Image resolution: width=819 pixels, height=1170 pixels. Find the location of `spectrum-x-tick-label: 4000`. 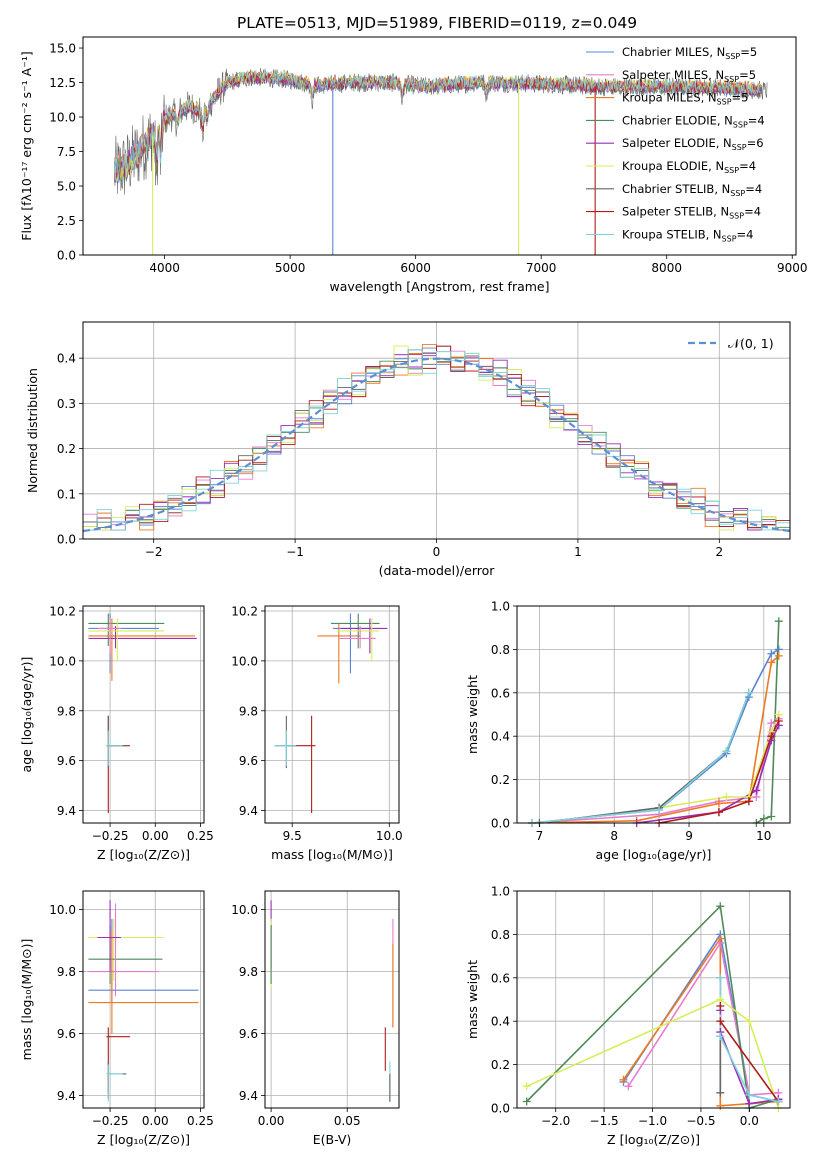

spectrum-x-tick-label: 4000 is located at coordinates (164, 268).